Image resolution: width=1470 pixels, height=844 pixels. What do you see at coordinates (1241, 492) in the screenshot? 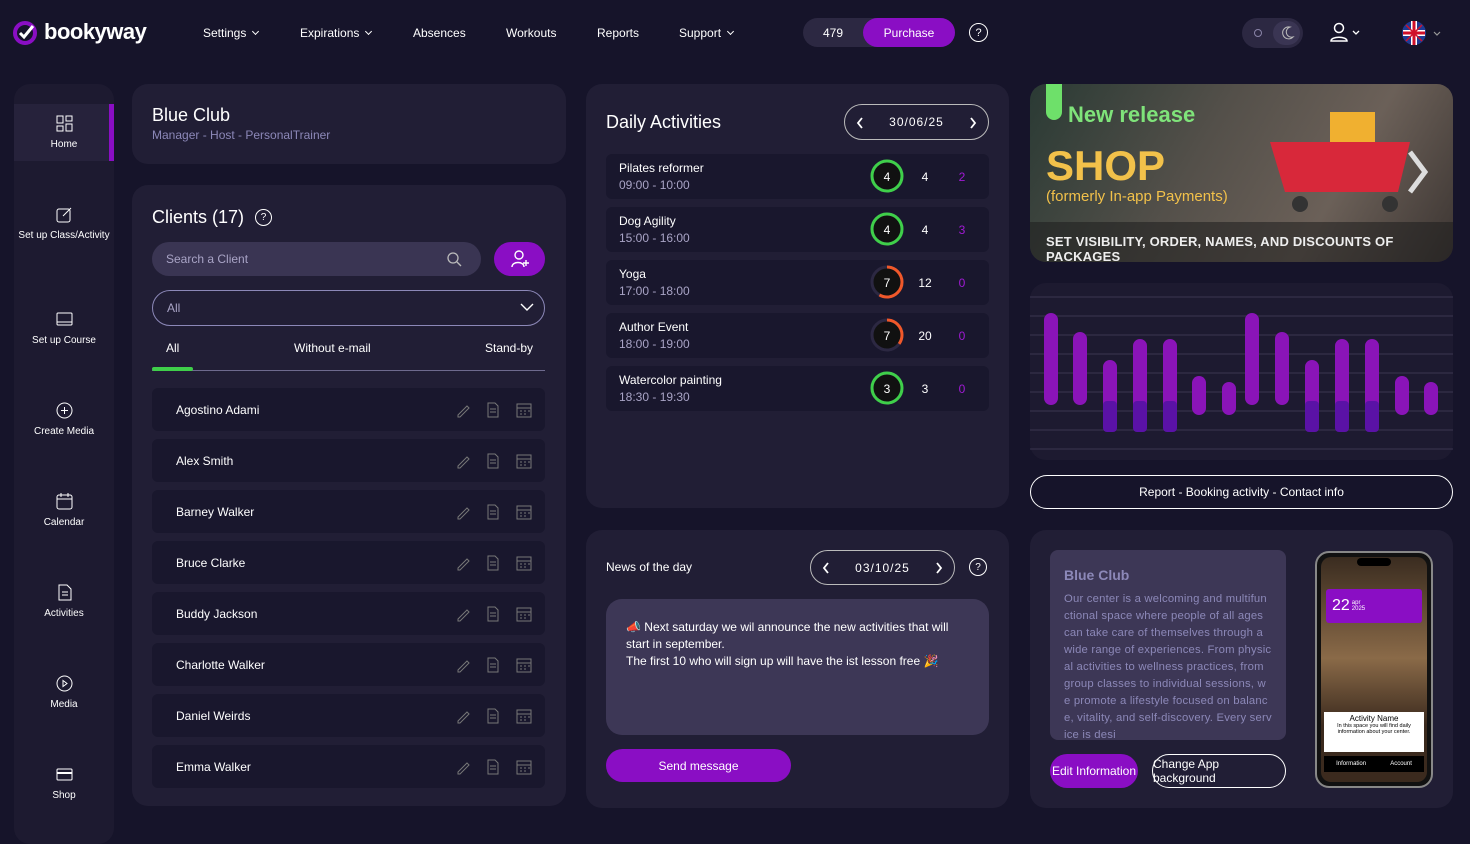
I see `report-button: Report - Booking activity - Contact info` at bounding box center [1241, 492].